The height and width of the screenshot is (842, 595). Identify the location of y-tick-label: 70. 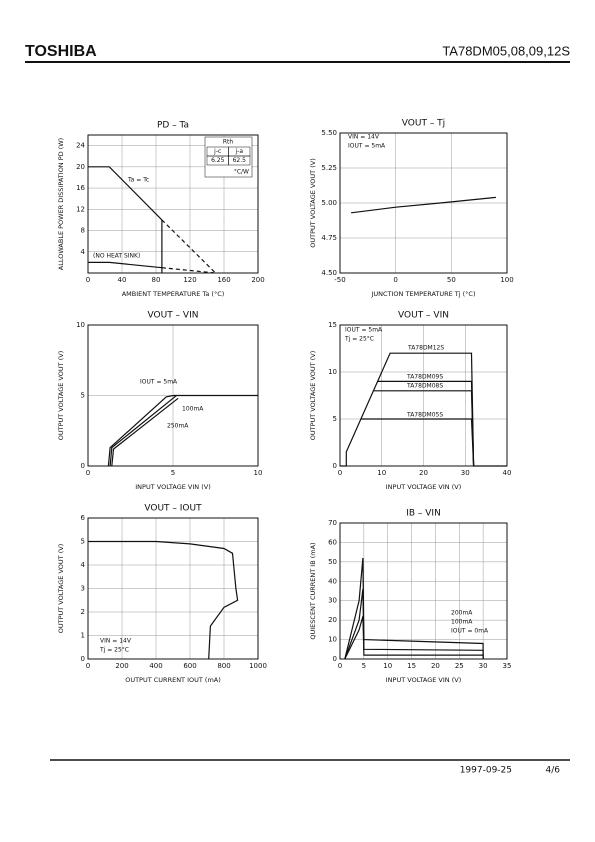
(332, 523).